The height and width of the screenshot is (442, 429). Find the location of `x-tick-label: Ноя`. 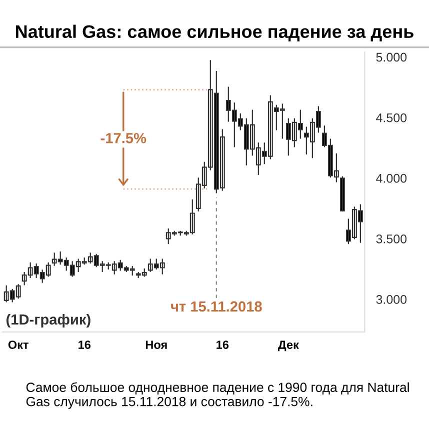

x-tick-label: Ноя is located at coordinates (156, 344).